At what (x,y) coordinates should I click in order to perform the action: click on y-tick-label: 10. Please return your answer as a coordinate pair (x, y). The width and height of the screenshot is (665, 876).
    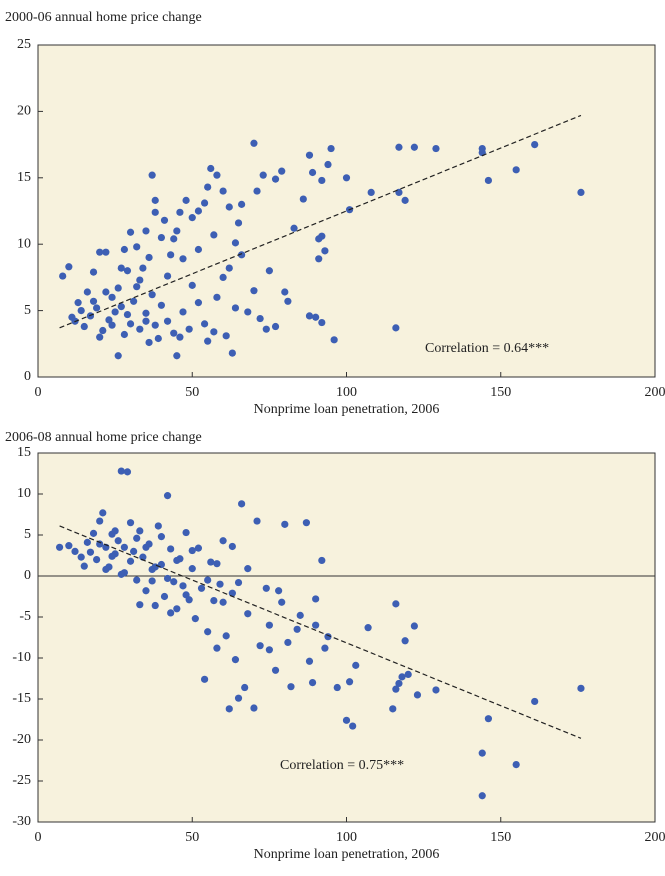
    Looking at the image, I should click on (24, 493).